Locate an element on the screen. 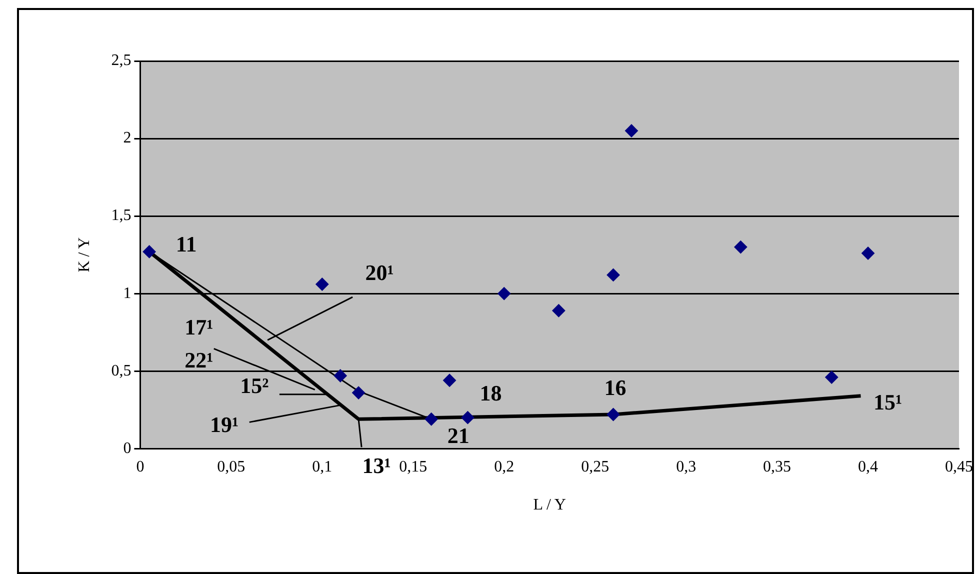  y-axis-title: K / Y is located at coordinates (84, 254).